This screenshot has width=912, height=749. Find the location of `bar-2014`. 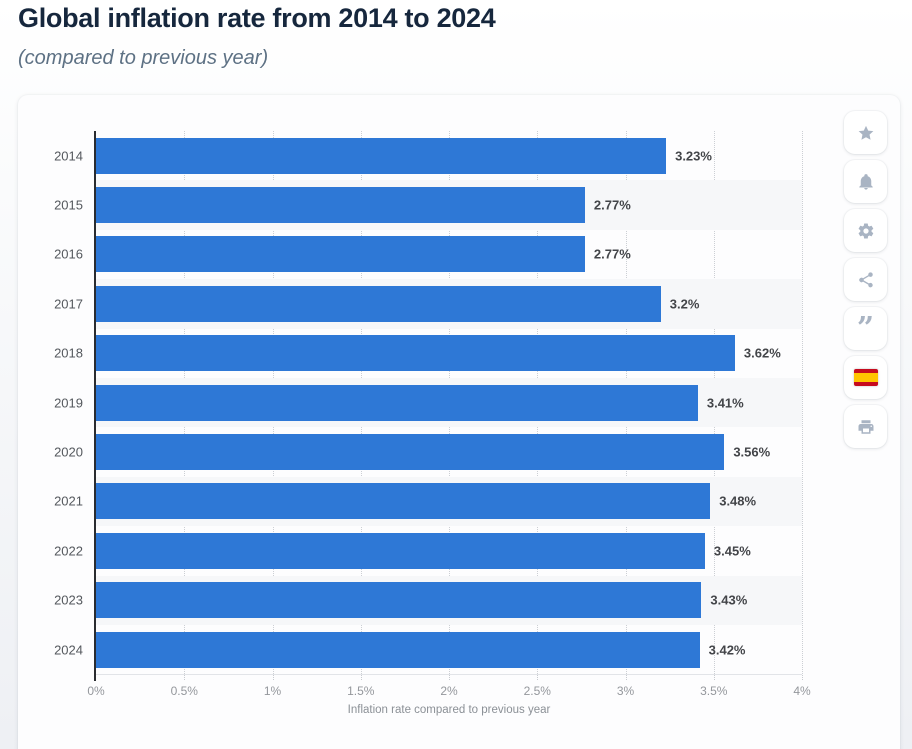

bar-2014 is located at coordinates (381, 155).